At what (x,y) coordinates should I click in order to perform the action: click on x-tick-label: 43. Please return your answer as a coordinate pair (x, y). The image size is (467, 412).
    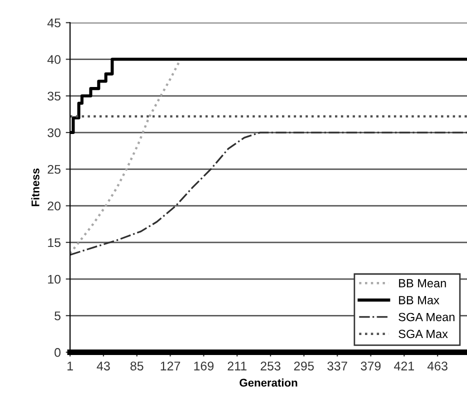
    Looking at the image, I should click on (103, 366).